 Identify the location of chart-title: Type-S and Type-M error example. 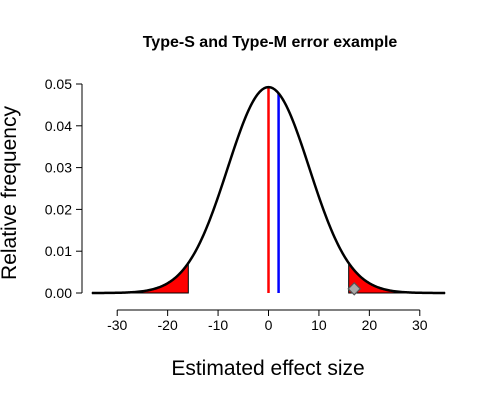
(270, 42).